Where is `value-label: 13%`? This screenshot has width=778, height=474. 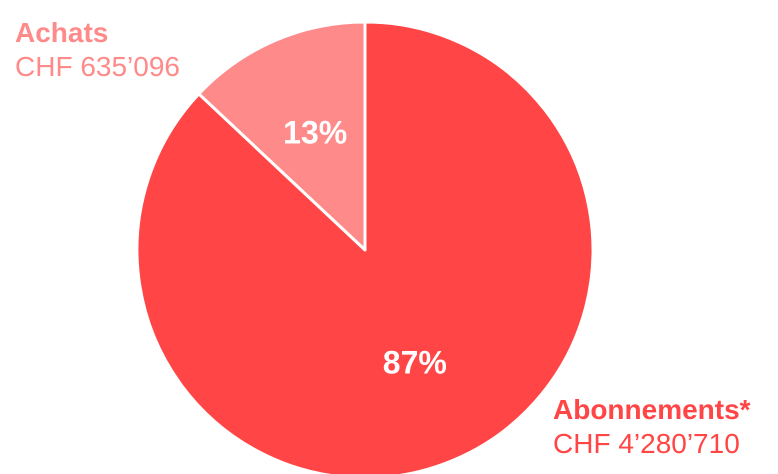
value-label: 13% is located at coordinates (315, 132).